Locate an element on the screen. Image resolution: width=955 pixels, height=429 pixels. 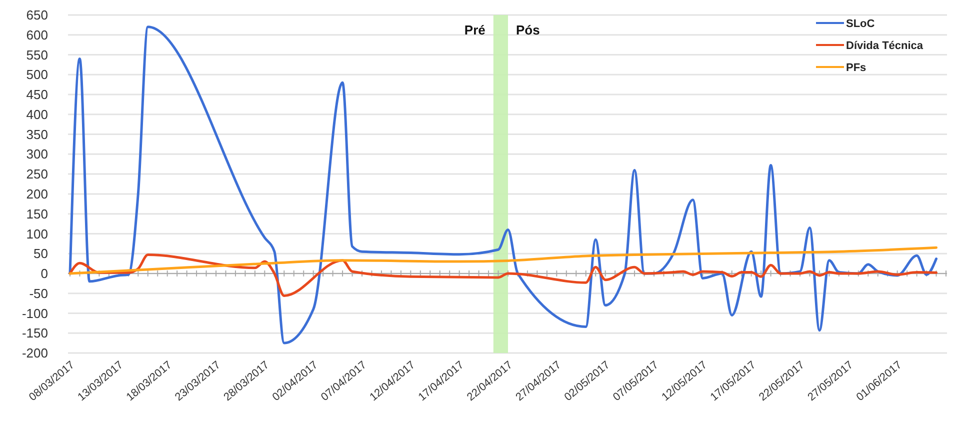
y-tick-label: -150 is located at coordinates (35, 333).